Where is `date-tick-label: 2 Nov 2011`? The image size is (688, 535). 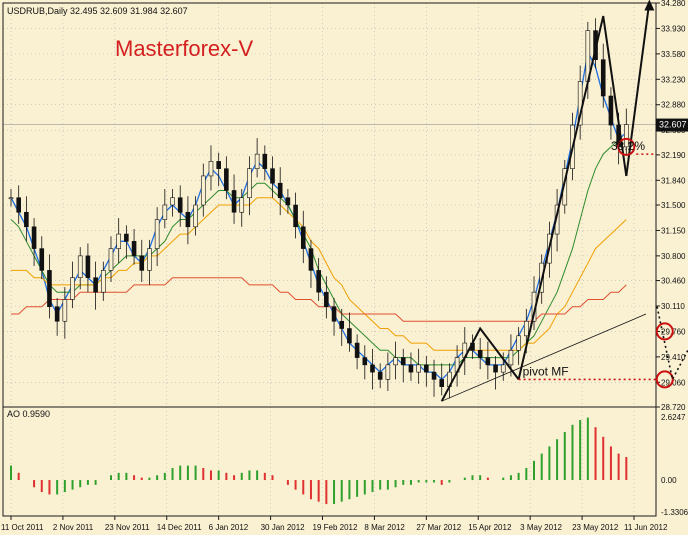
date-tick-label: 2 Nov 2011 is located at coordinates (73, 527).